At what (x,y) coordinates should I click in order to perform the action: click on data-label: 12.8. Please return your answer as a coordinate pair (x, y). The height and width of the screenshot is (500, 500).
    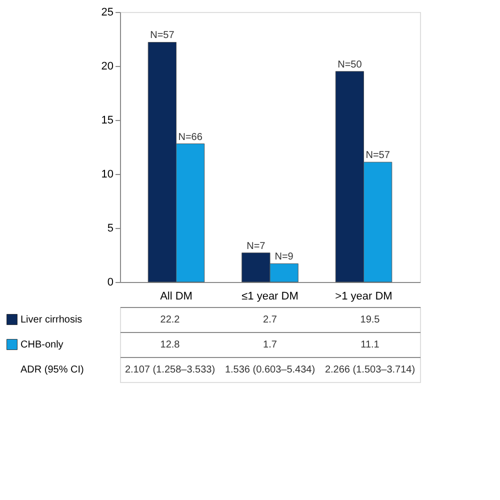
    Looking at the image, I should click on (170, 345).